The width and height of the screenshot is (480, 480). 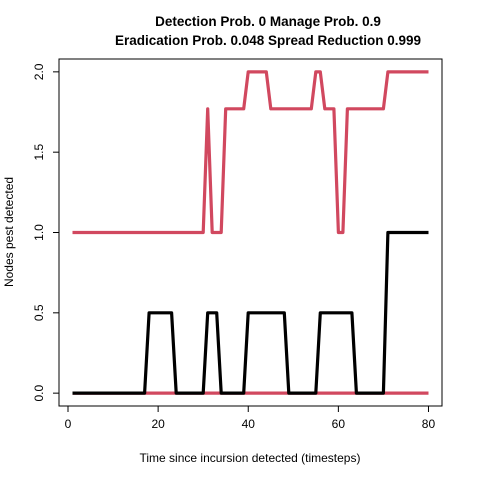 What do you see at coordinates (39, 152) in the screenshot?
I see `y-tick-label: 1.5` at bounding box center [39, 152].